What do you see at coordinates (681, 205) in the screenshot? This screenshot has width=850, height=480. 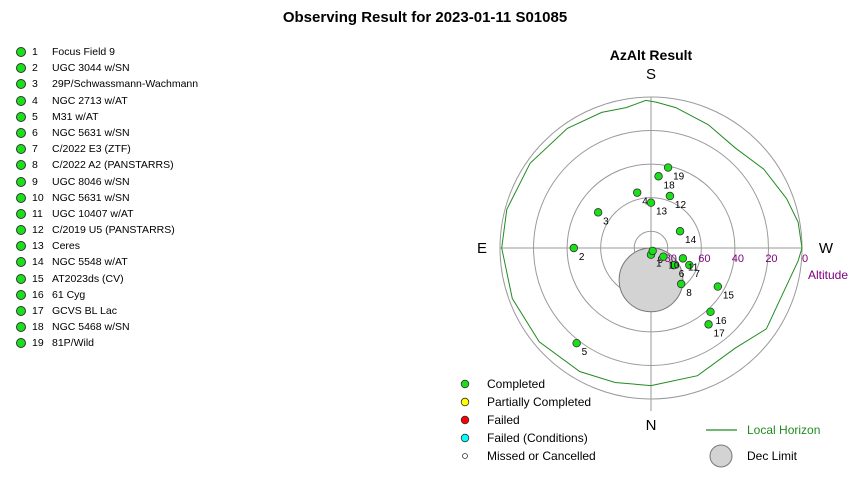 I see `target-point-label: 12` at bounding box center [681, 205].